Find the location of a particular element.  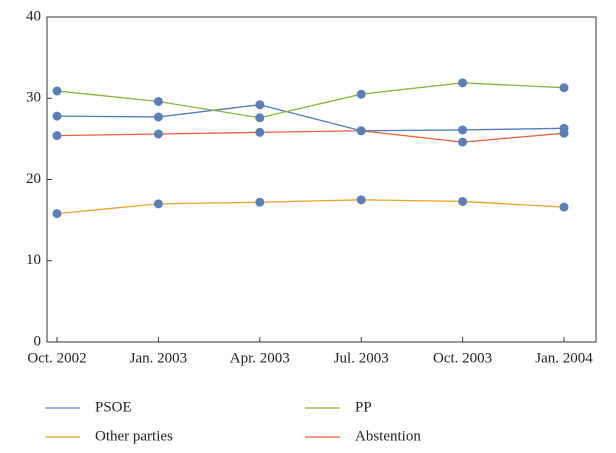

x-tick-label: Apr. 2003 is located at coordinates (260, 358).